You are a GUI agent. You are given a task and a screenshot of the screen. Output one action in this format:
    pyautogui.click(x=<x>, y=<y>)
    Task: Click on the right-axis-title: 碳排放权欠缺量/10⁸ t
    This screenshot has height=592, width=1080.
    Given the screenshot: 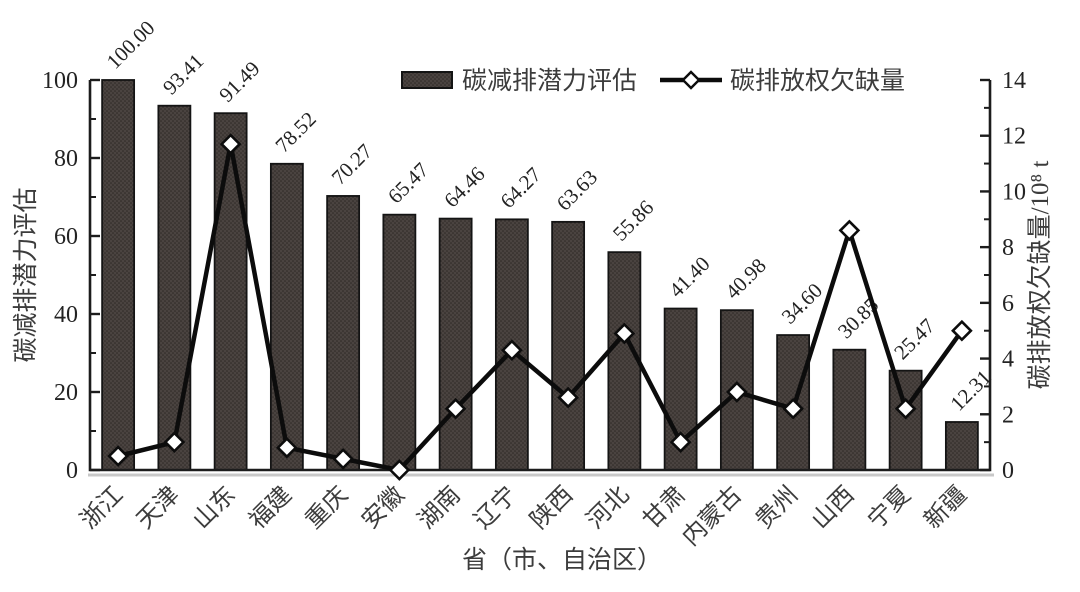 What is the action you would take?
    pyautogui.click(x=1040, y=275)
    